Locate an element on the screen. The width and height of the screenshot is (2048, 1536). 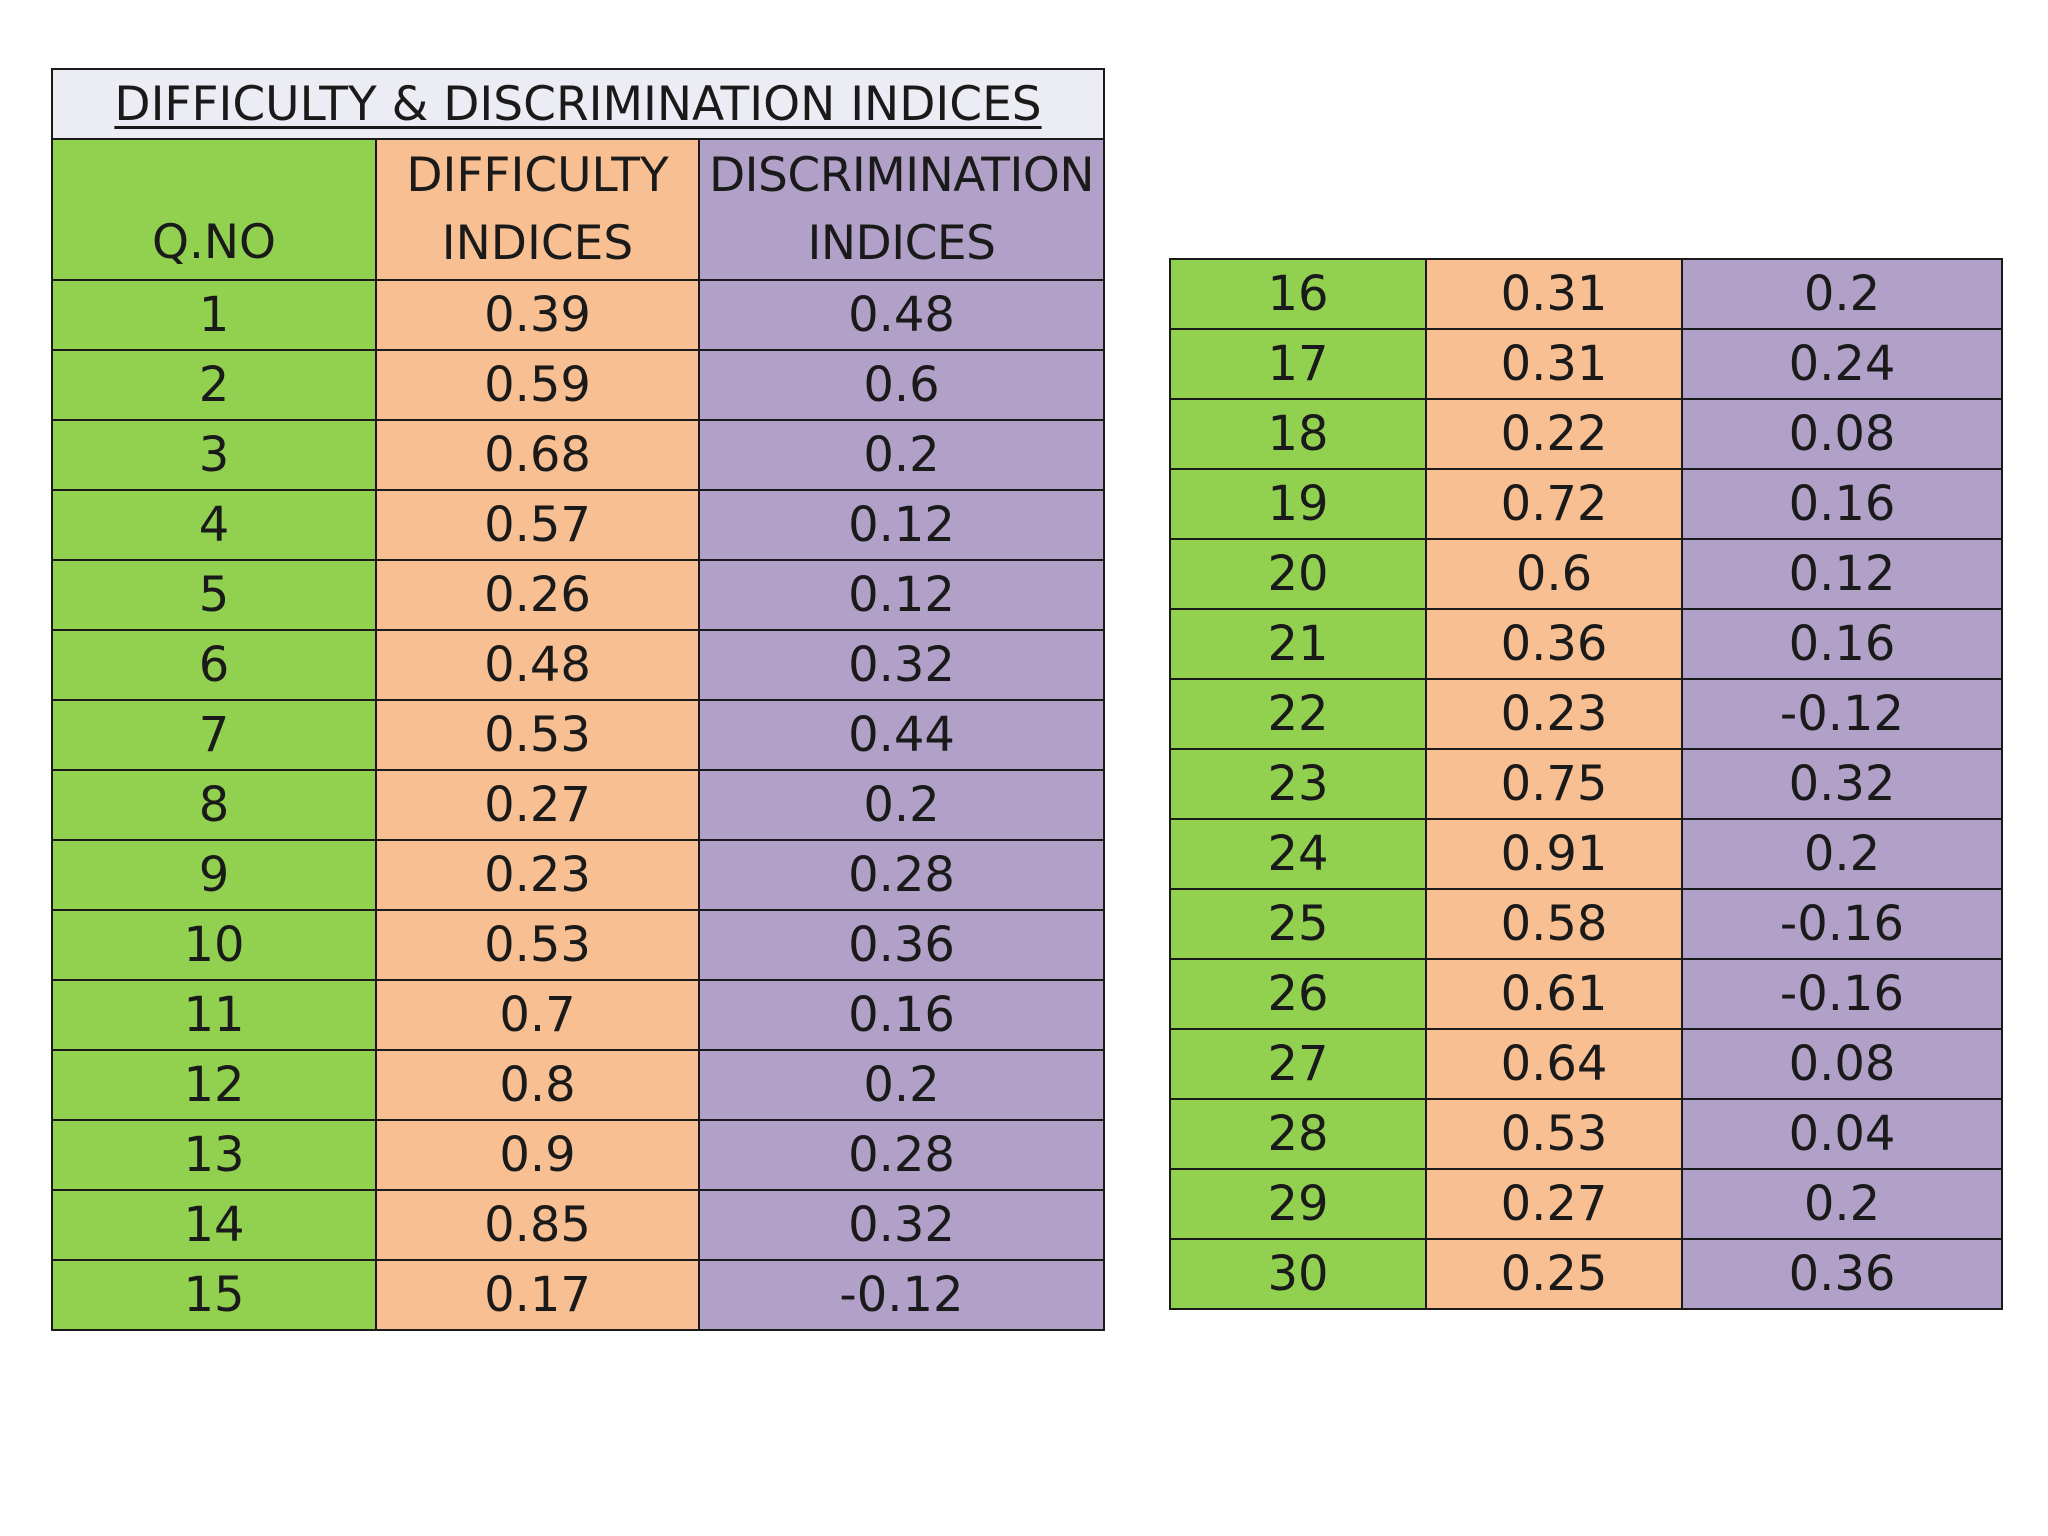
header-difficulty: DIFFICULTY INDICES is located at coordinates (537, 209).